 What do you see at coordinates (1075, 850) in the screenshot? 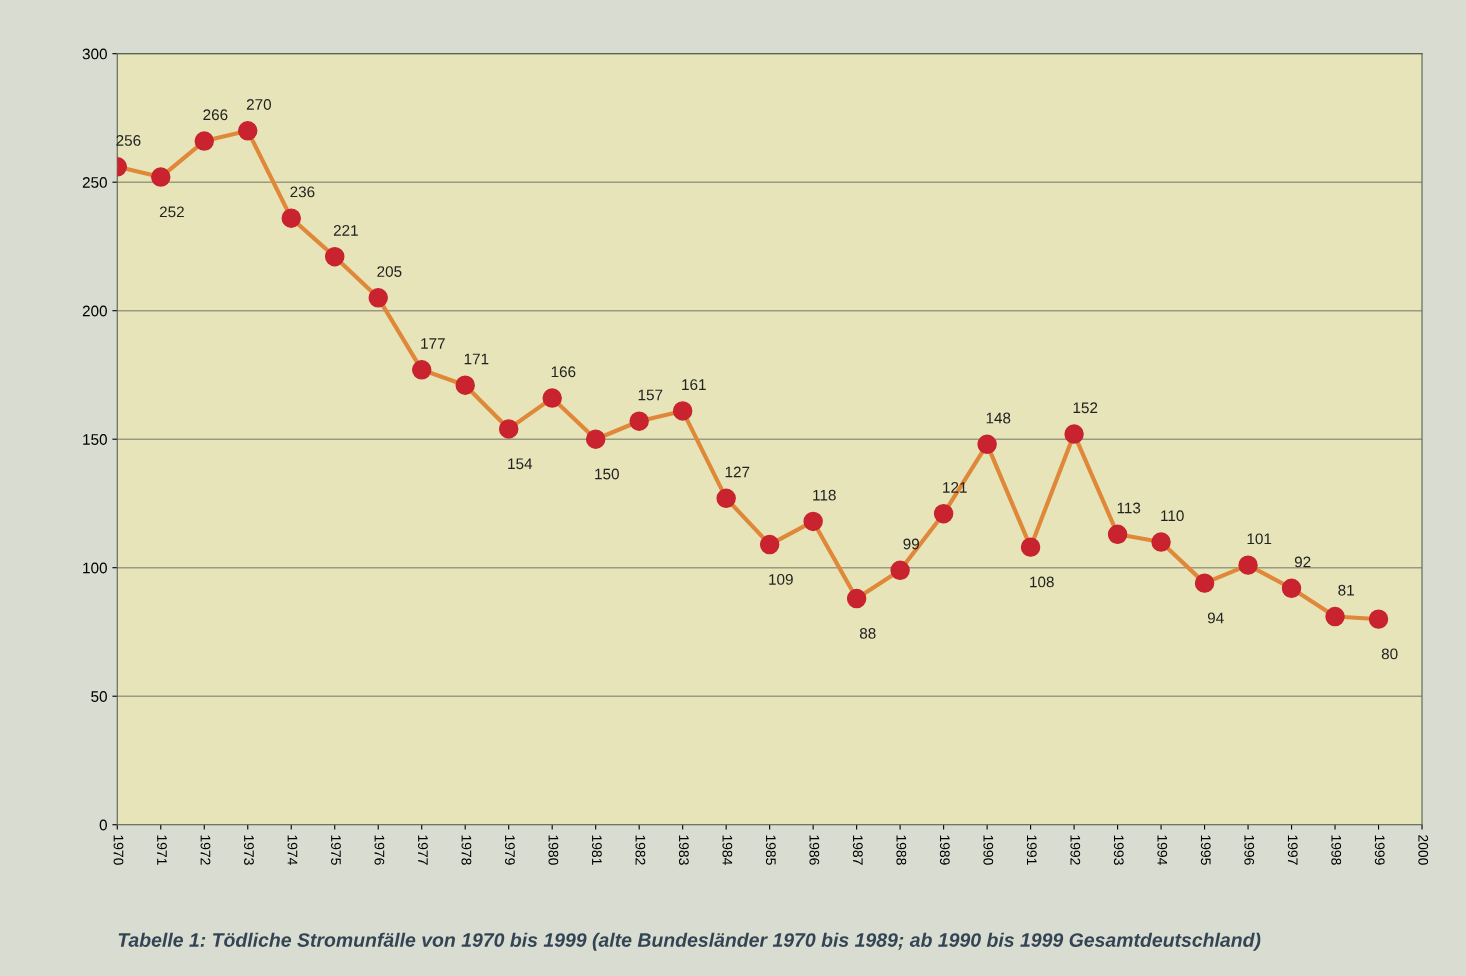
I see `x-tick-label: 1992` at bounding box center [1075, 850].